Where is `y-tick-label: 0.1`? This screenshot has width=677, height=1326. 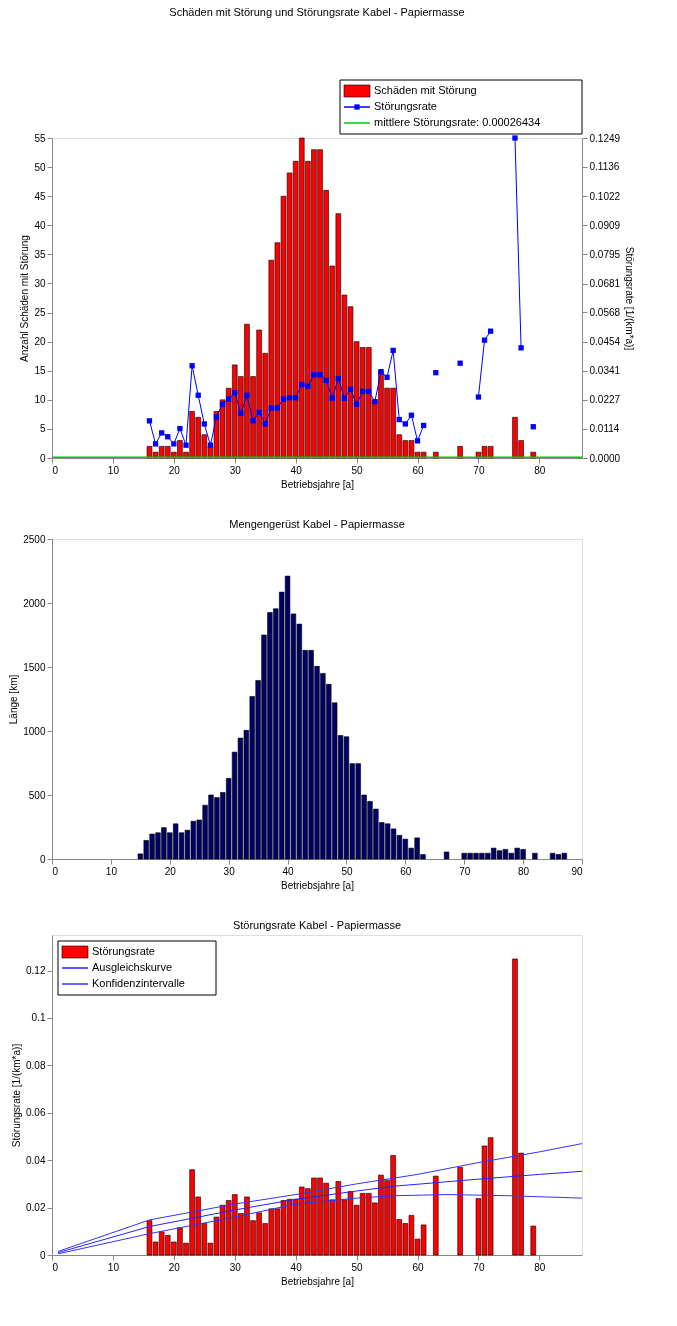
y-tick-label: 0.1 is located at coordinates (38, 1018).